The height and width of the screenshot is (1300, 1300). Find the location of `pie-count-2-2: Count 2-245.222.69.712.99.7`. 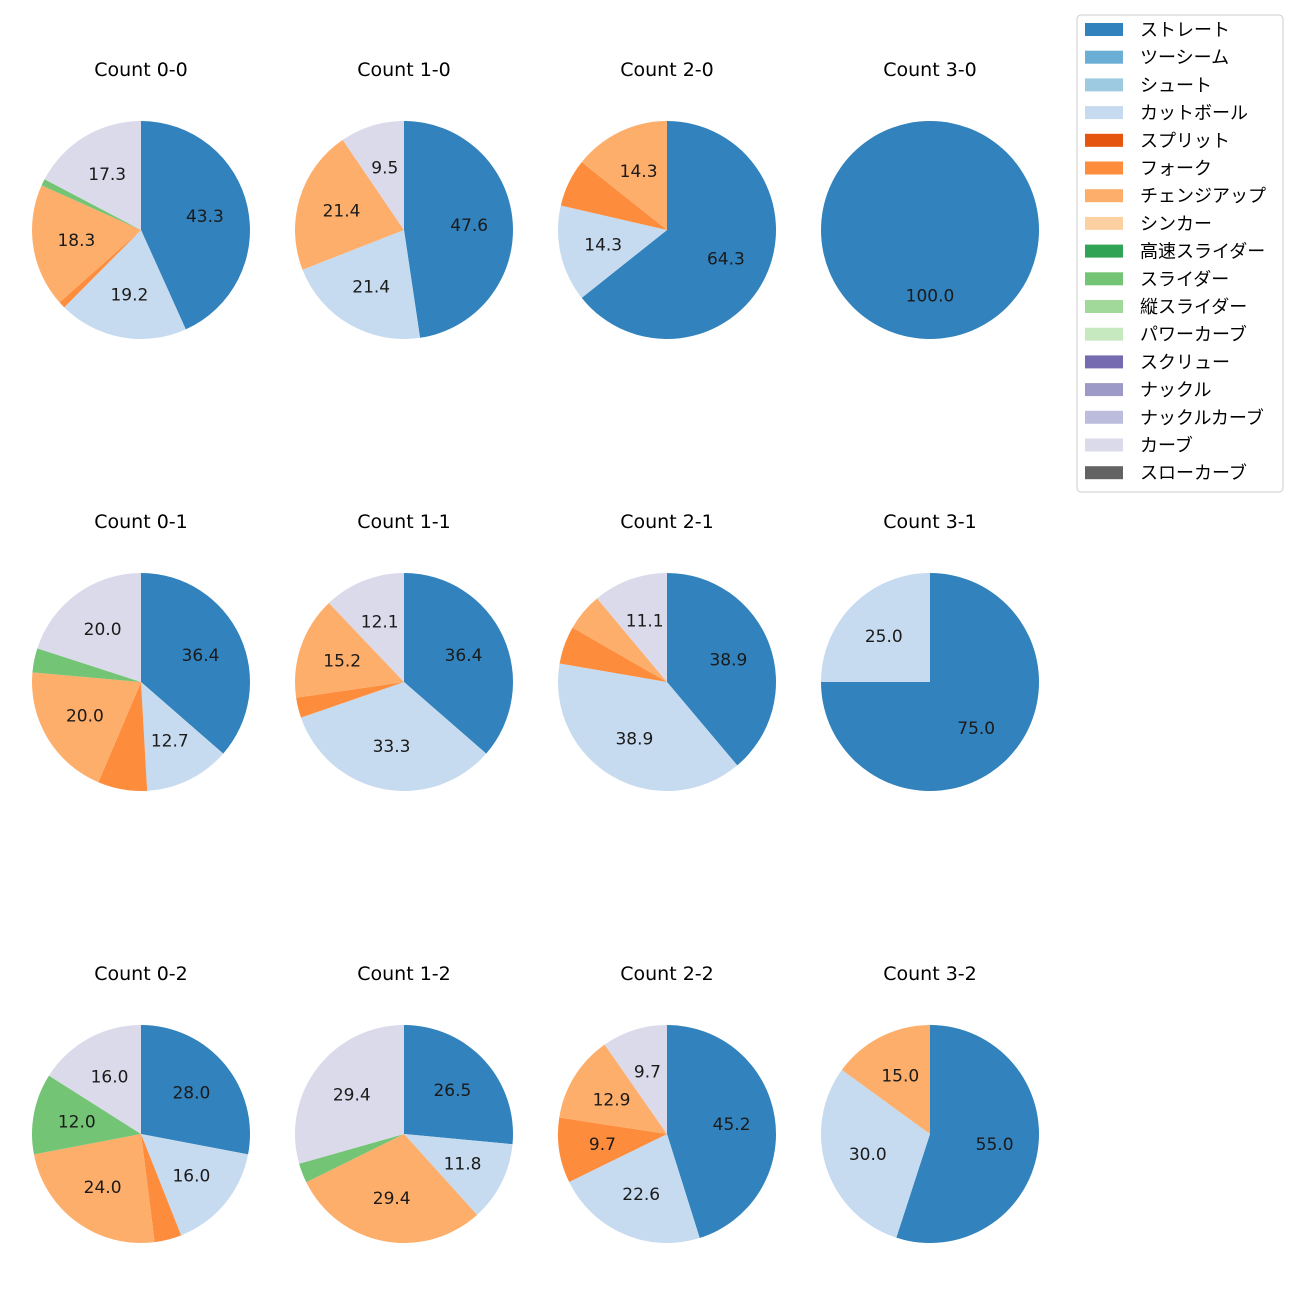

pie-count-2-2: Count 2-245.222.69.712.99.7 is located at coordinates (667, 1103).